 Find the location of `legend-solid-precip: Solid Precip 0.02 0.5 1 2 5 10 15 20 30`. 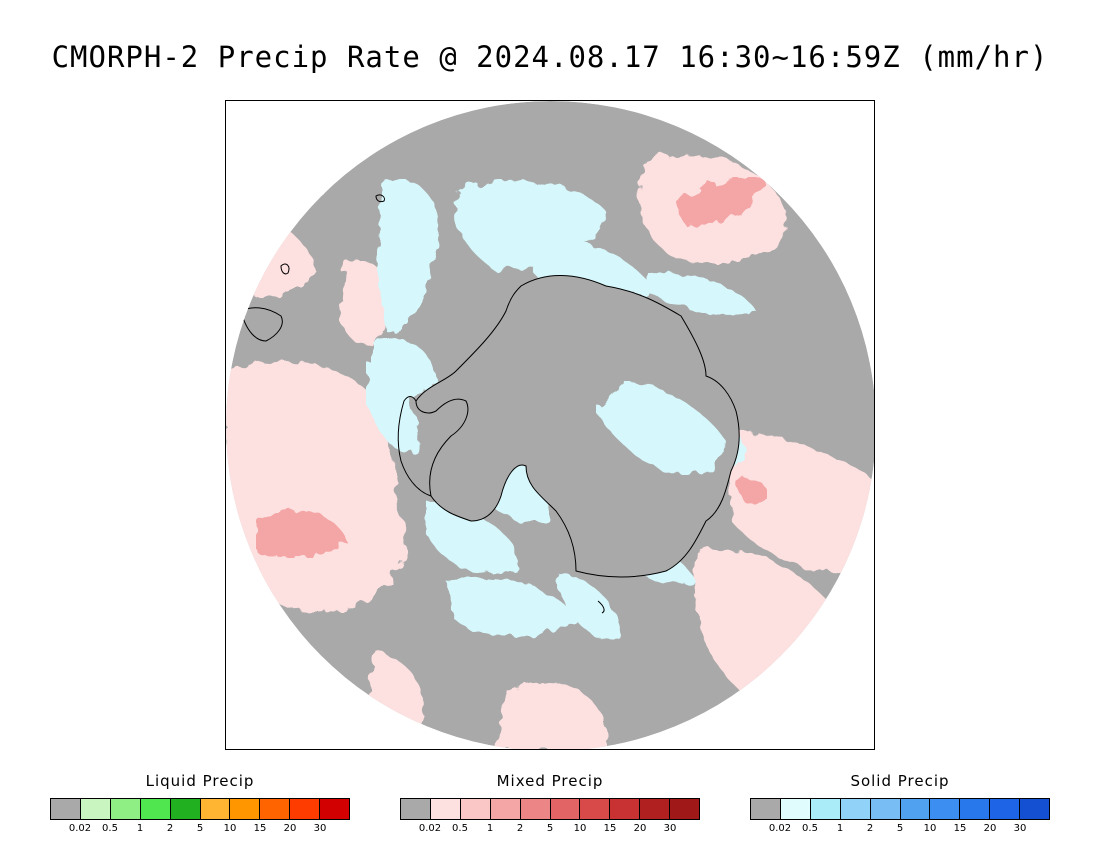

legend-solid-precip: Solid Precip 0.02 0.5 1 2 5 10 15 20 30 is located at coordinates (900, 803).